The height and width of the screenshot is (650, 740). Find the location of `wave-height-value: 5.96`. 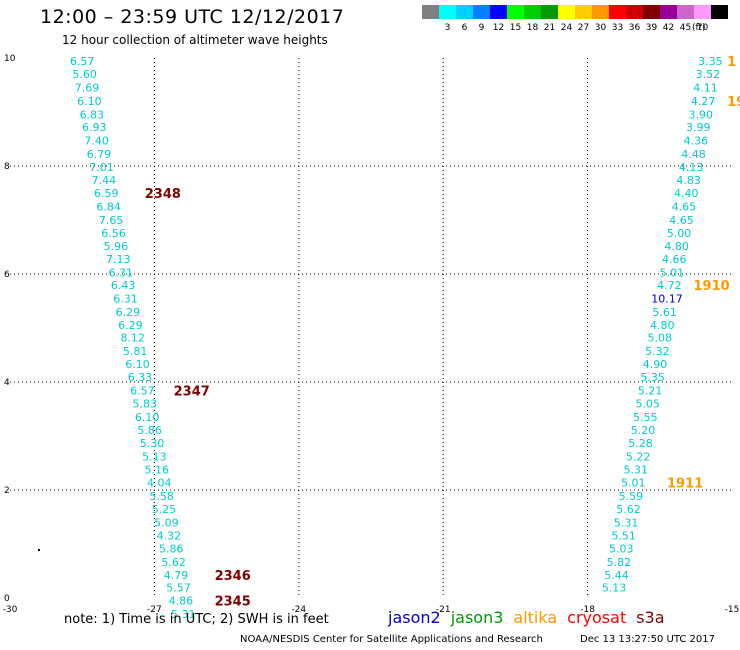

wave-height-value: 5.96 is located at coordinates (116, 246).